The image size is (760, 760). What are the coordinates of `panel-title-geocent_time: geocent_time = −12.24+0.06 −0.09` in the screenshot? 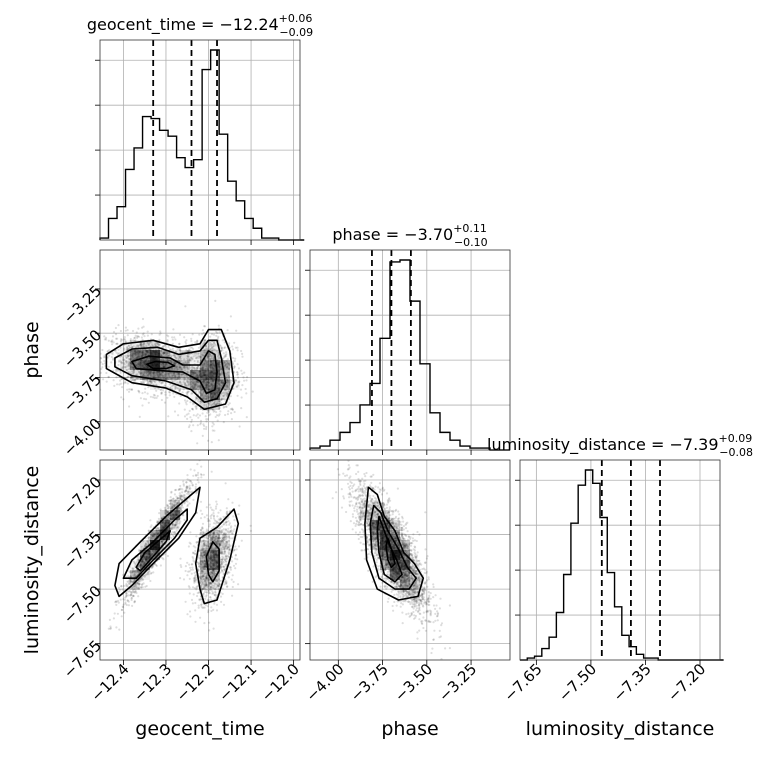 It's located at (200, 25).